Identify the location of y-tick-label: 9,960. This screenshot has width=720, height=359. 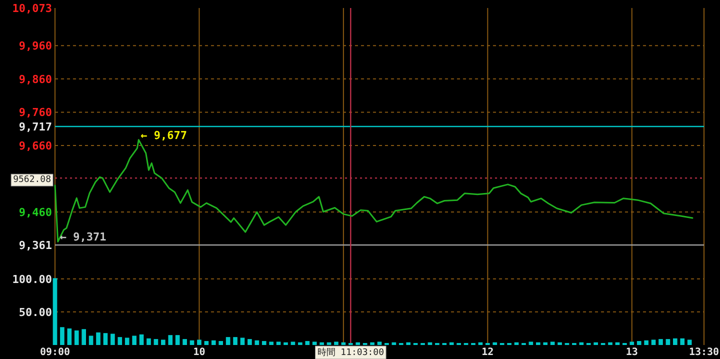
(35, 46).